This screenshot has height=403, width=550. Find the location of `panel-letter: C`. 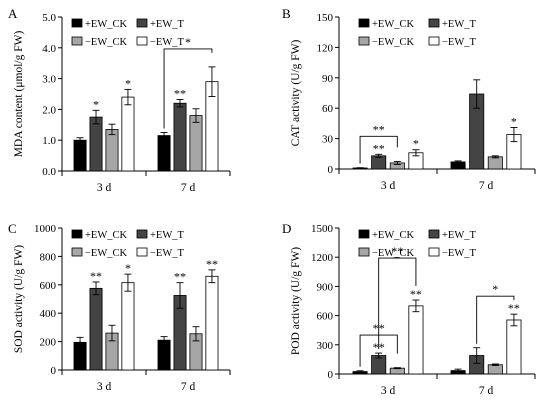

panel-letter: C is located at coordinates (12, 228).